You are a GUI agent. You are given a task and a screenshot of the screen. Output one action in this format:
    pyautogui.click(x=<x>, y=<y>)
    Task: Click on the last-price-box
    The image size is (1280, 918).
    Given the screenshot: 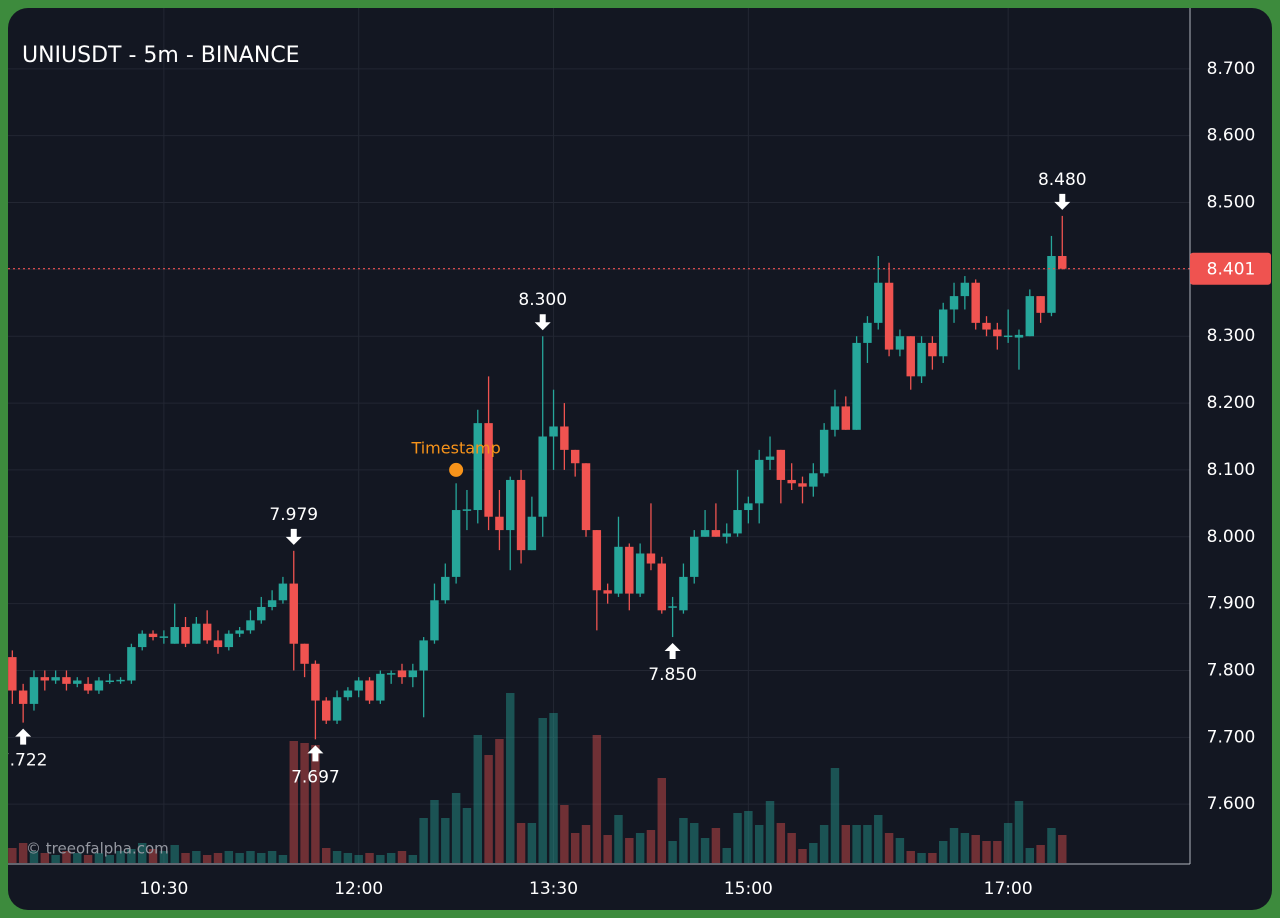 What is the action you would take?
    pyautogui.click(x=1230, y=268)
    